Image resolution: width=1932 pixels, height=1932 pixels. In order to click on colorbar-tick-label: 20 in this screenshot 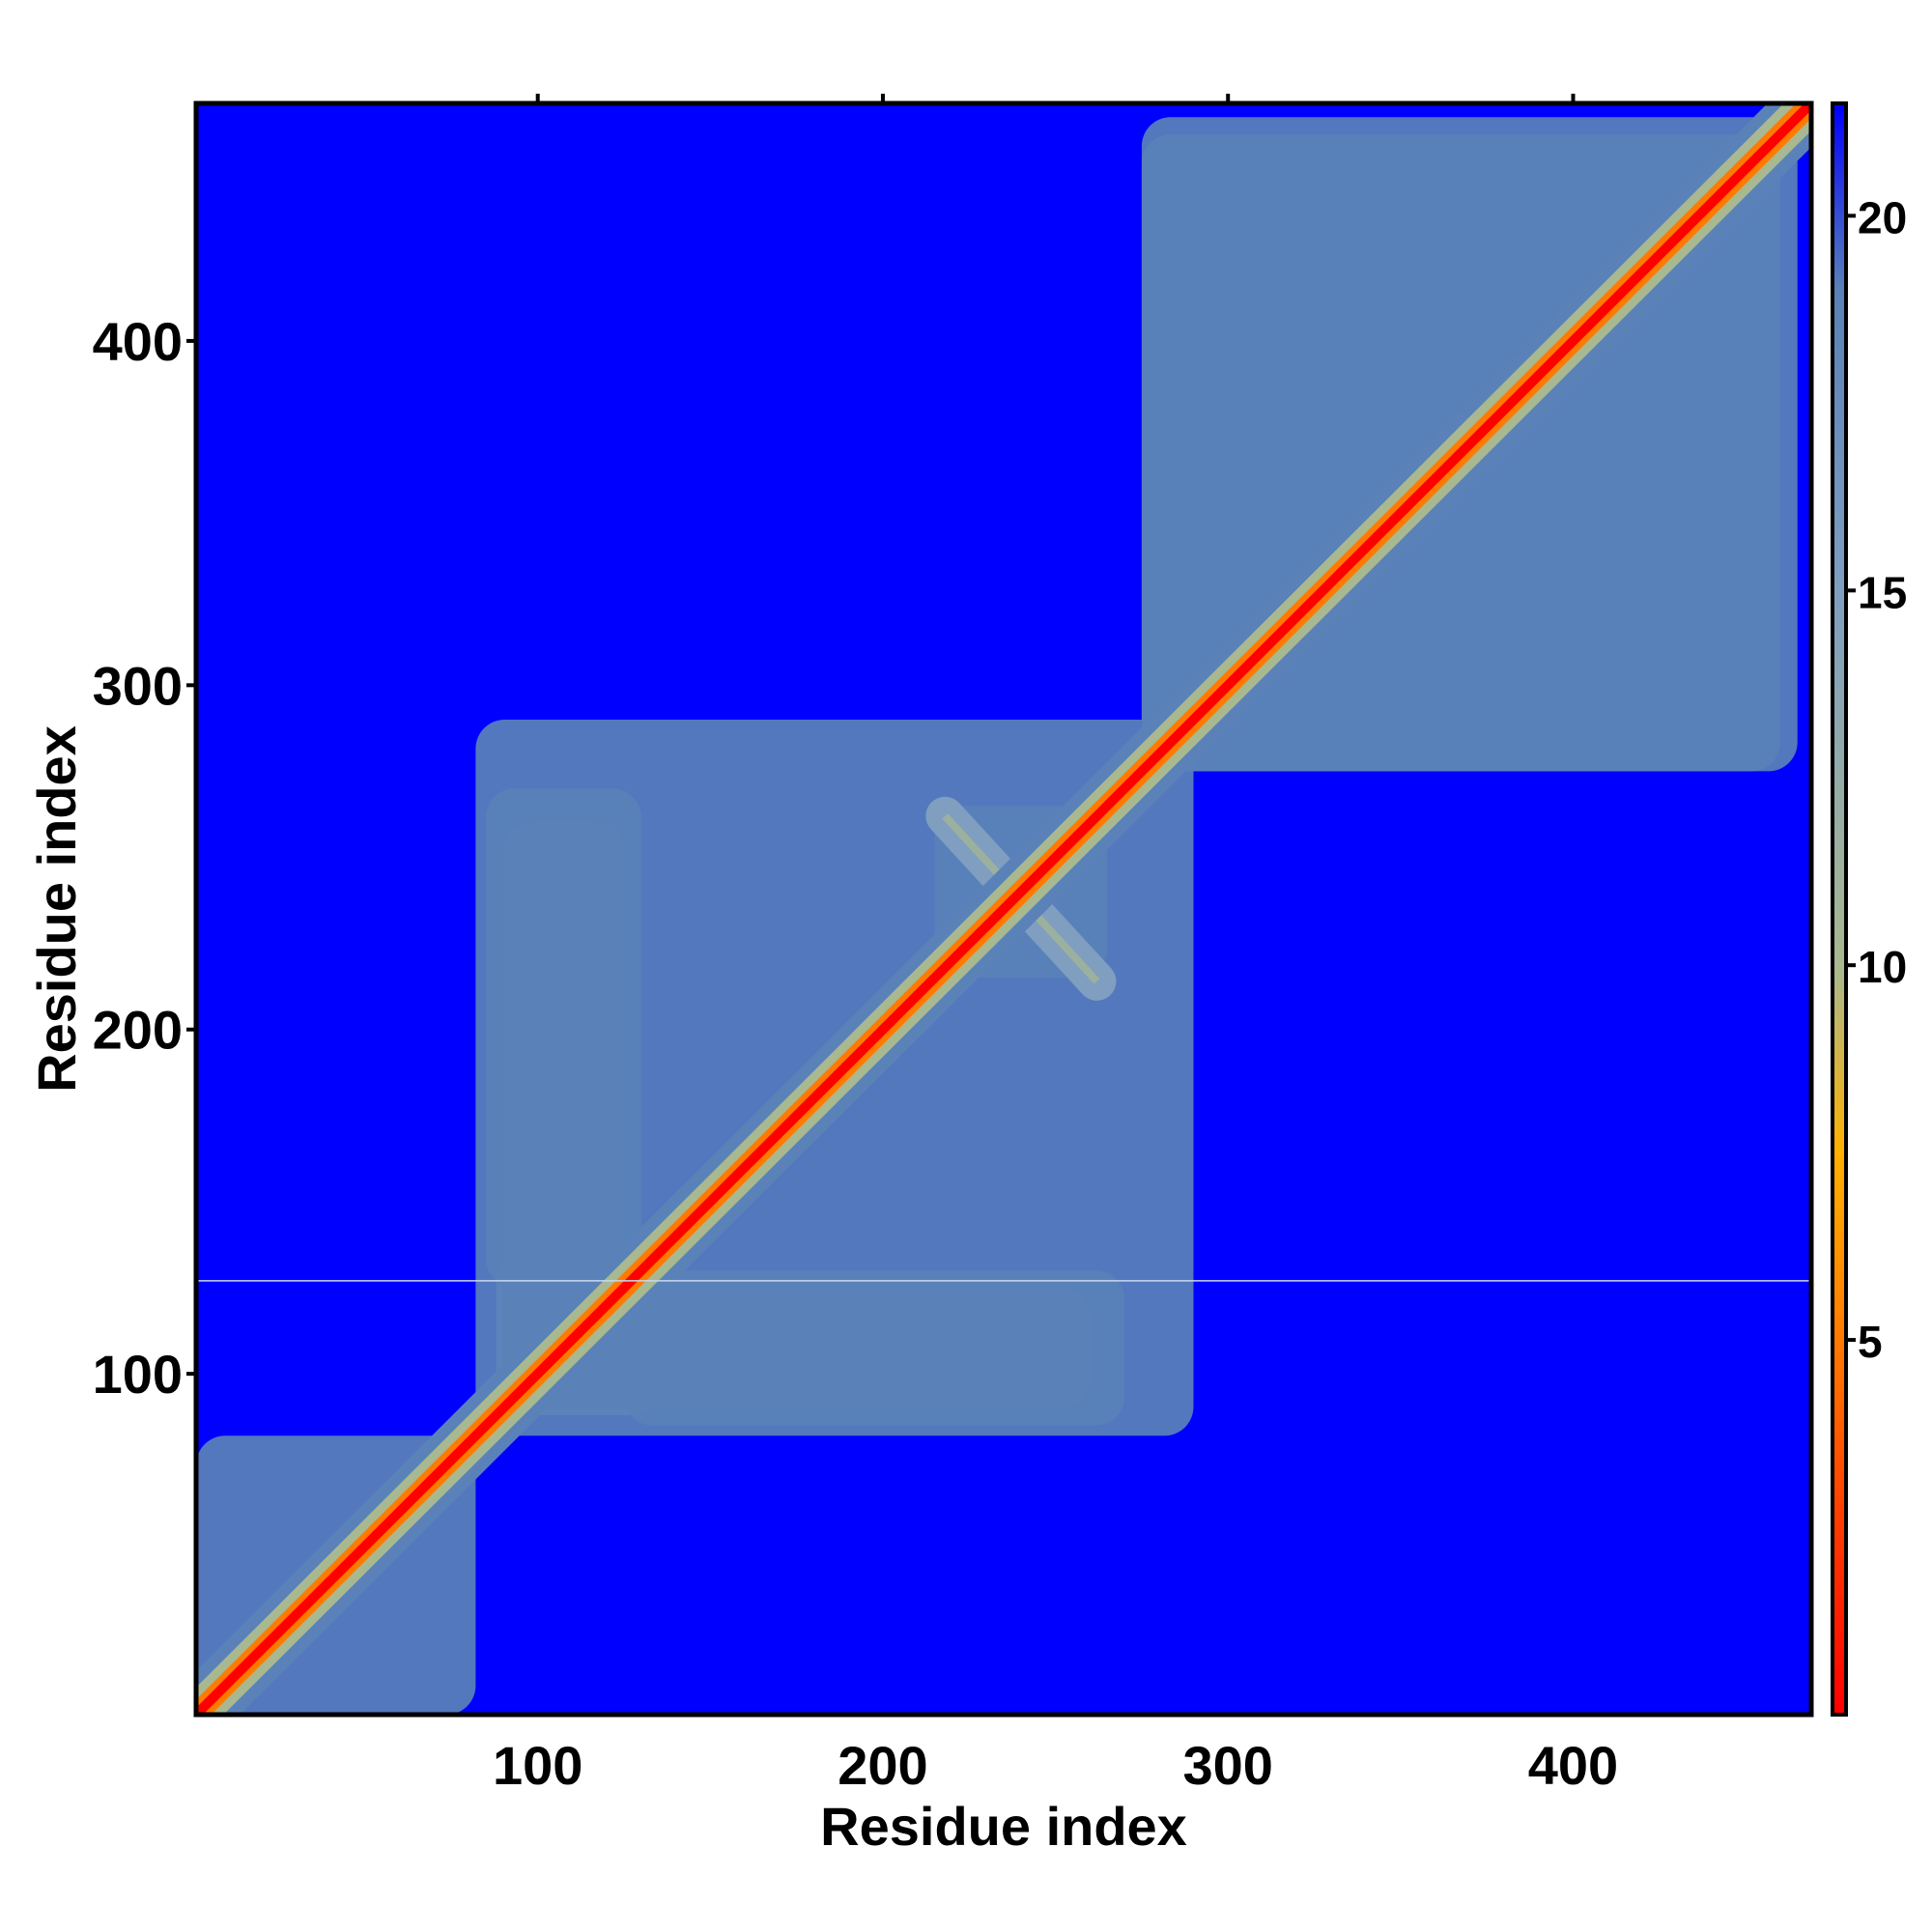, I will do `click(1882, 217)`.